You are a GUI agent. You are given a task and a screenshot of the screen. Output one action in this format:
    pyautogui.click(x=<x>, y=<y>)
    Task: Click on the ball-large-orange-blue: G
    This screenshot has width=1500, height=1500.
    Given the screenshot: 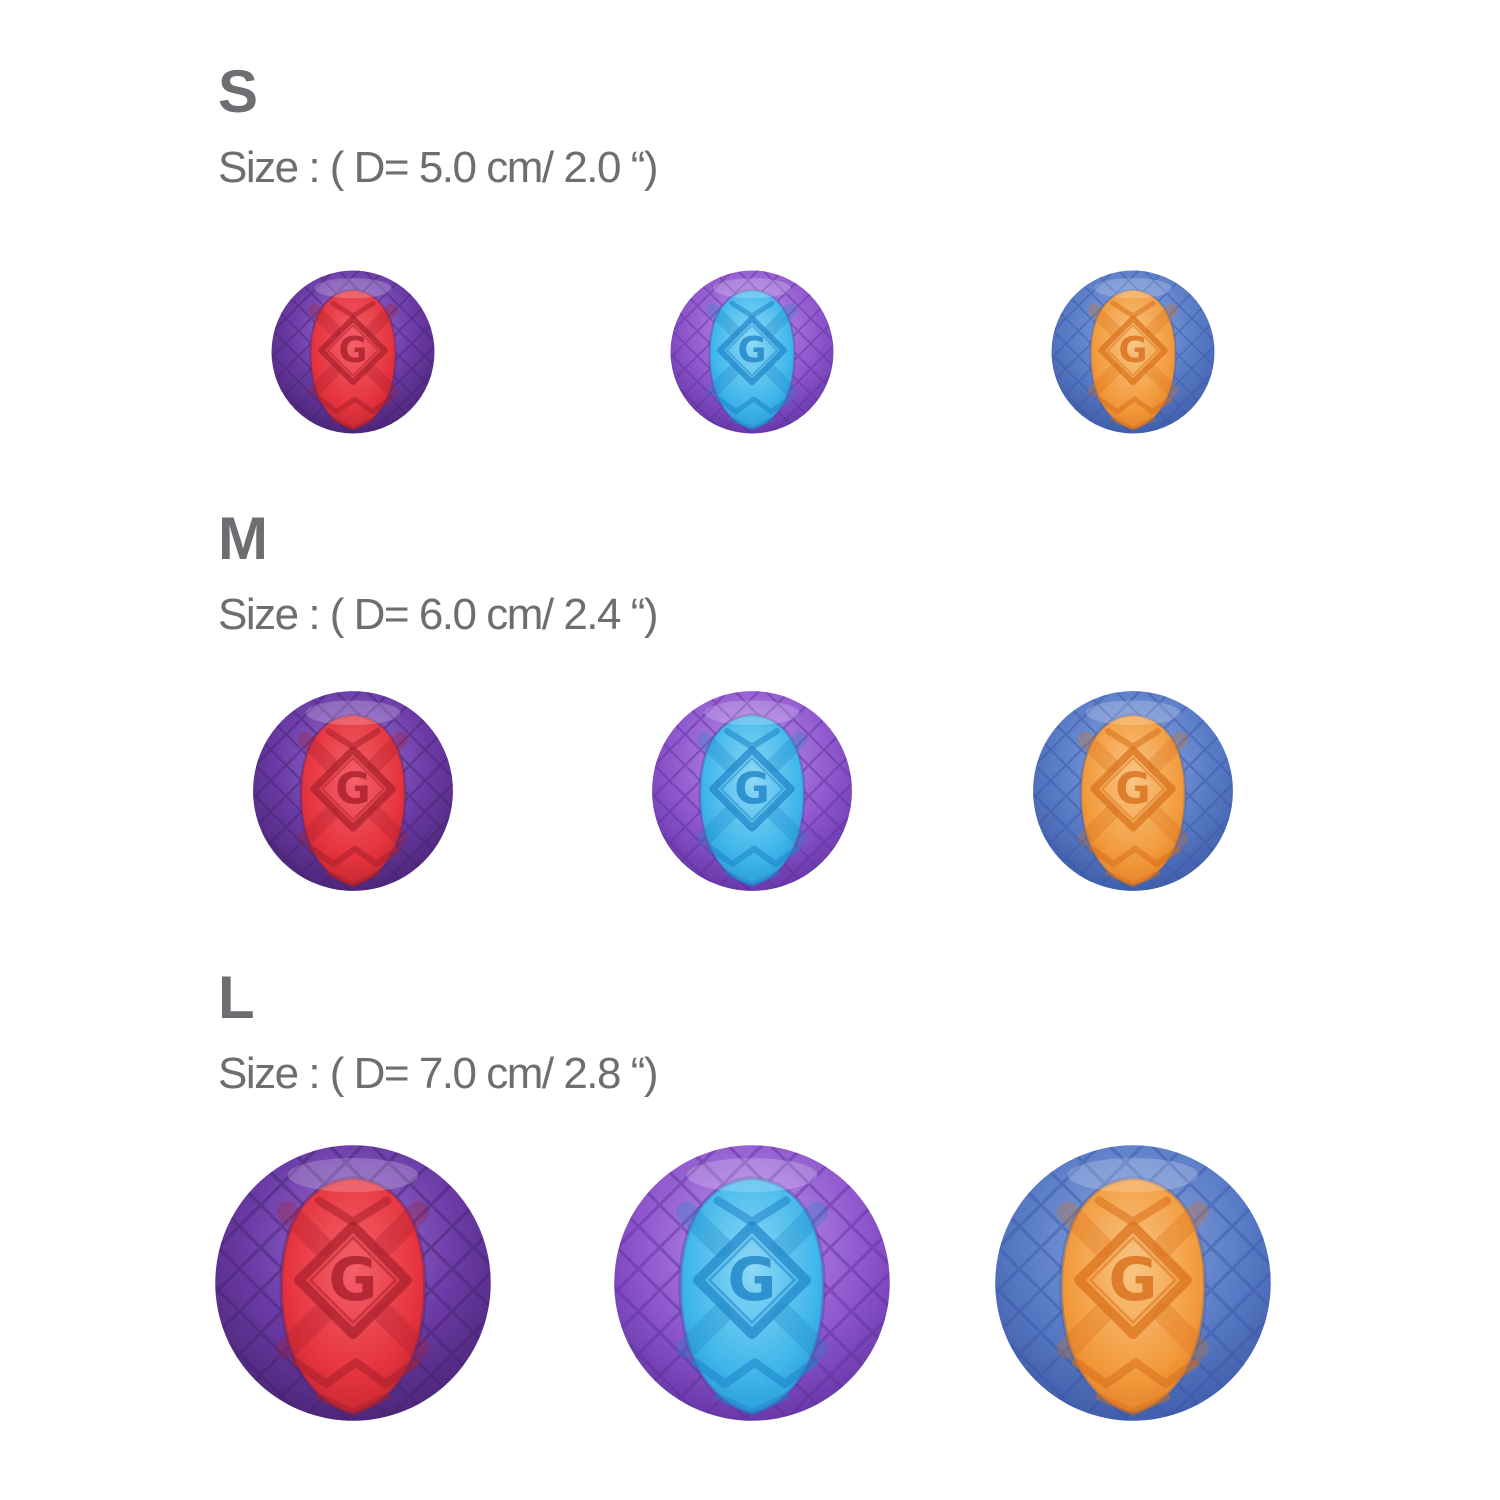 What is the action you would take?
    pyautogui.click(x=1133, y=1283)
    